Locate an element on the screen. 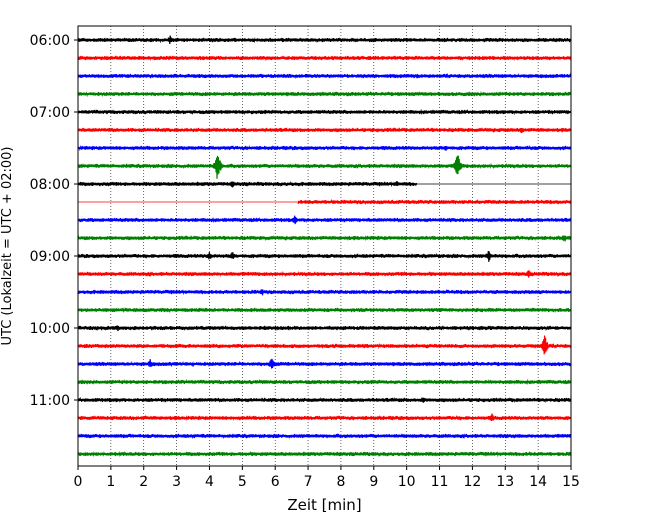 This screenshot has width=650, height=520. y-tick-label: 09:00 is located at coordinates (50, 257).